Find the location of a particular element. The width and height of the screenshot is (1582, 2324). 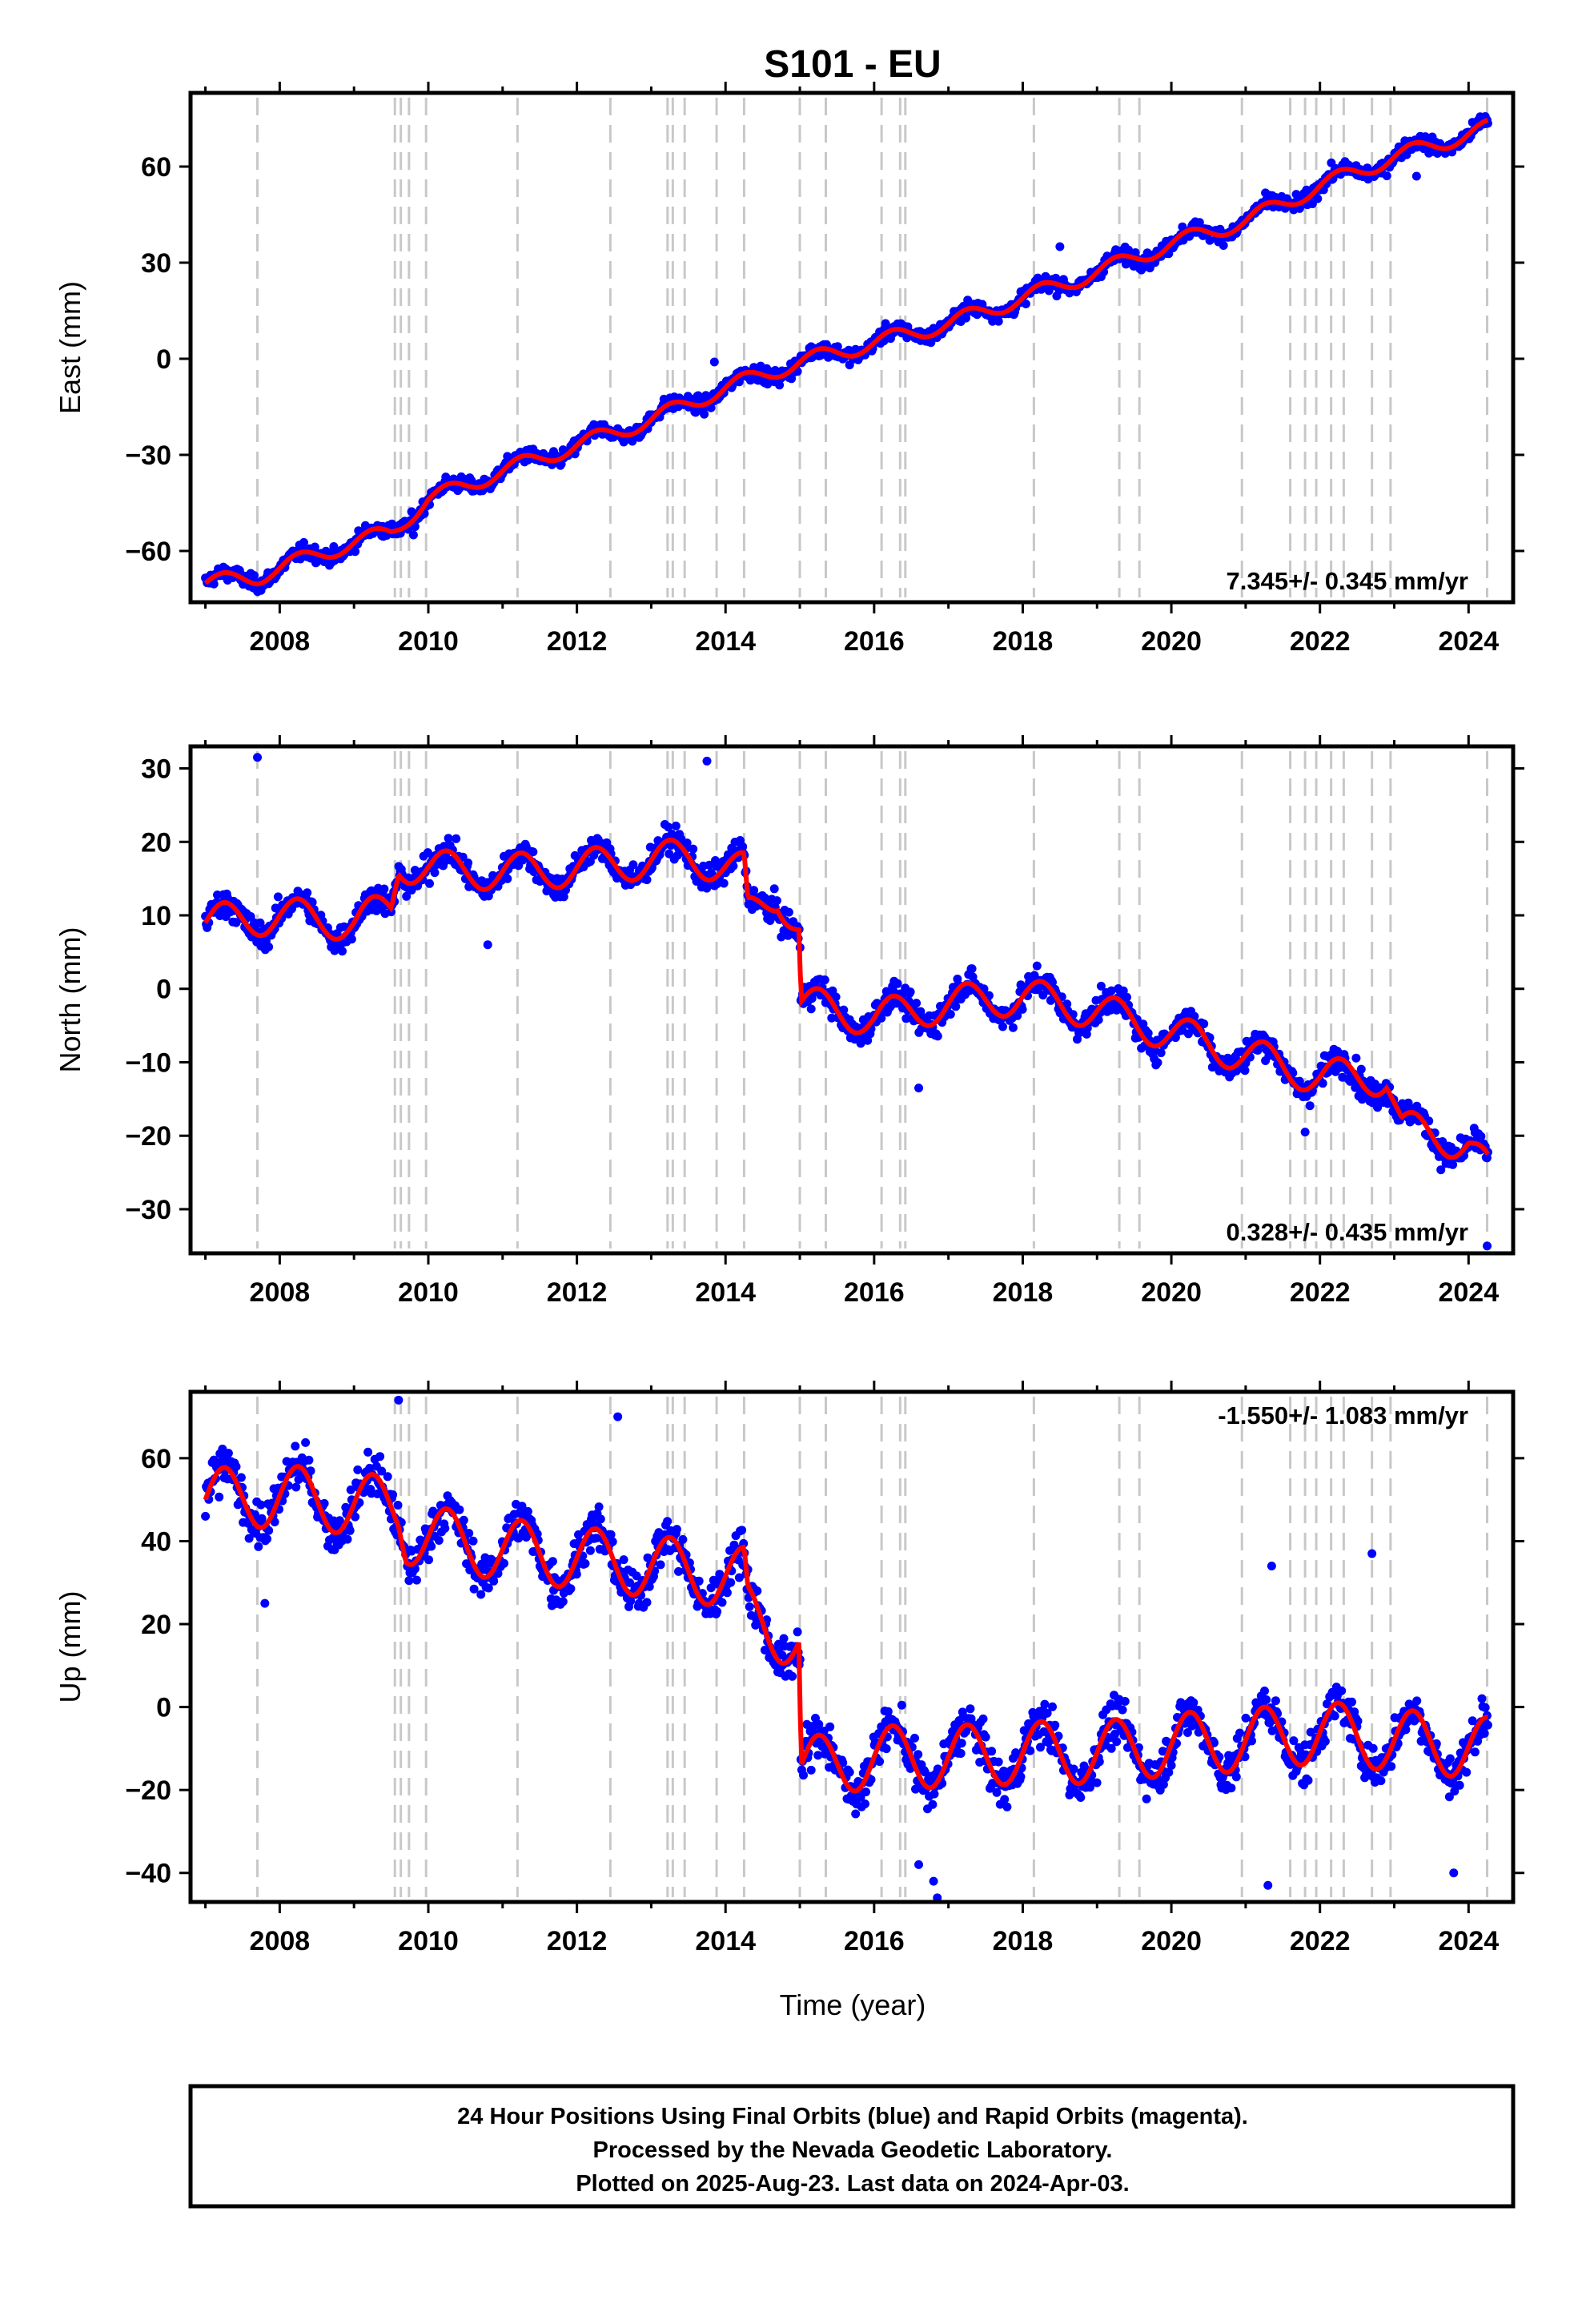

x-tick-label: 2020 is located at coordinates (1171, 1292).